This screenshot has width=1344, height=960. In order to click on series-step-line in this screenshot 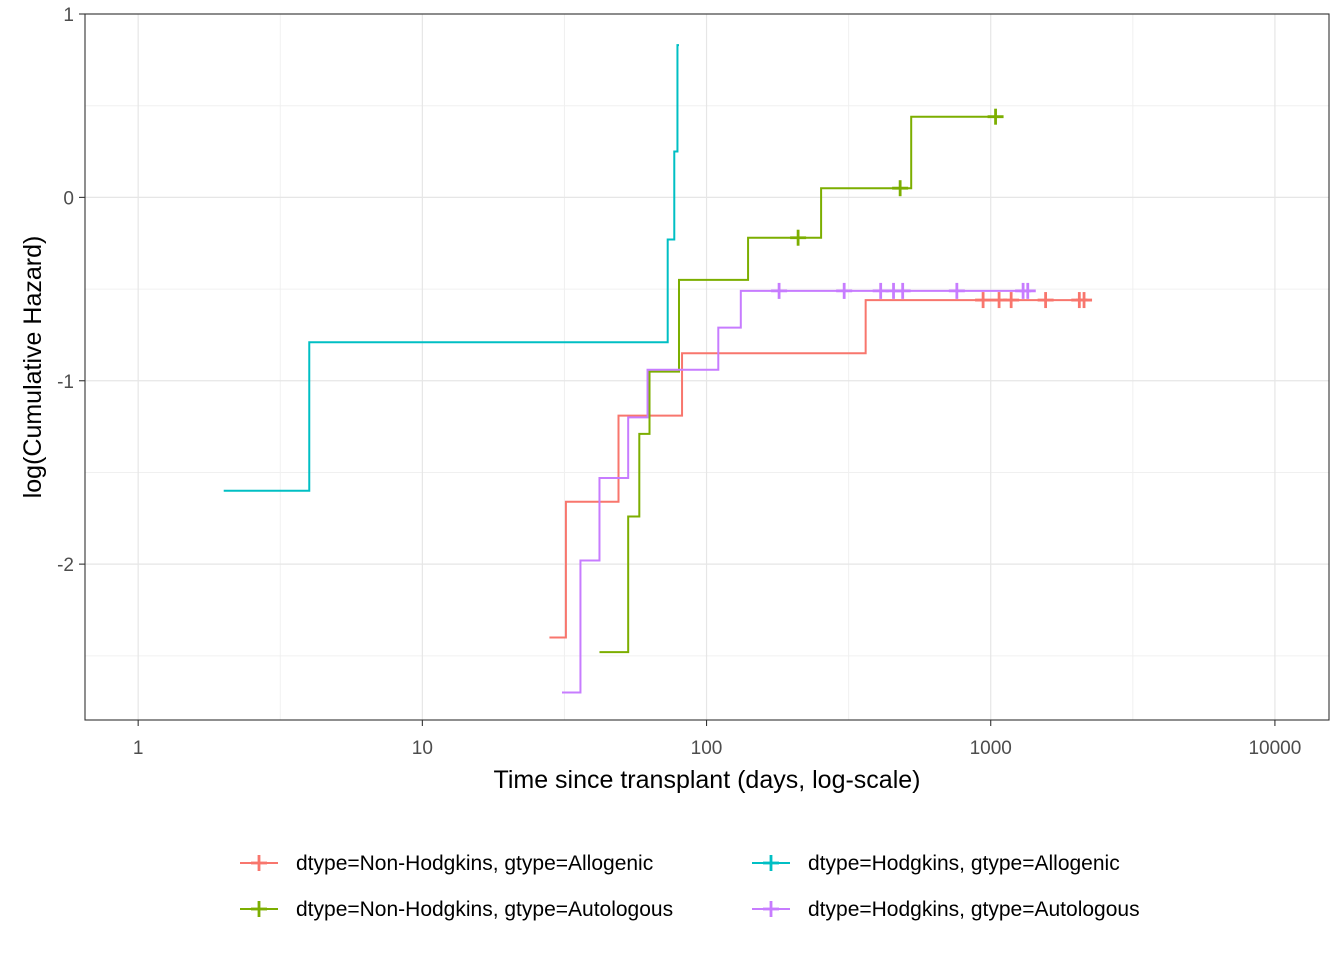, I will do `click(796, 491)`.